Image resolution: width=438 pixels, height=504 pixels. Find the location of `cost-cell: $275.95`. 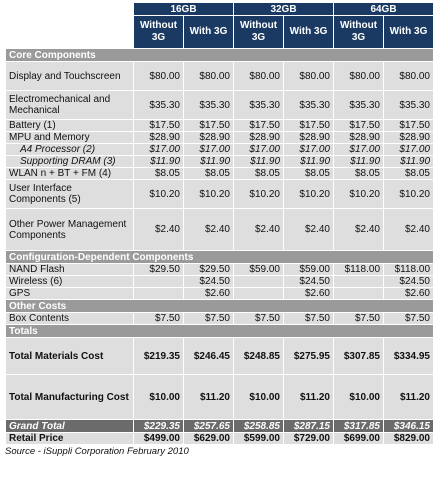

cost-cell: $275.95 is located at coordinates (308, 356).